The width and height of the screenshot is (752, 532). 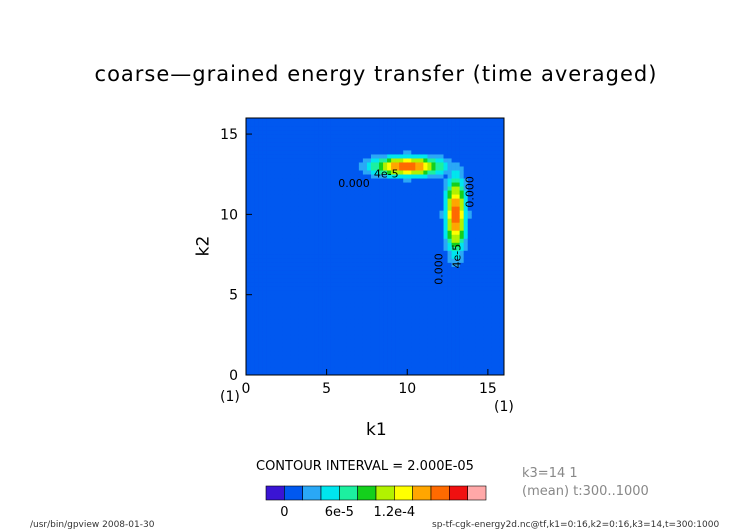 What do you see at coordinates (365, 466) in the screenshot?
I see `contour-interval-label: CONTOUR INTERVAL = 2.000E-05` at bounding box center [365, 466].